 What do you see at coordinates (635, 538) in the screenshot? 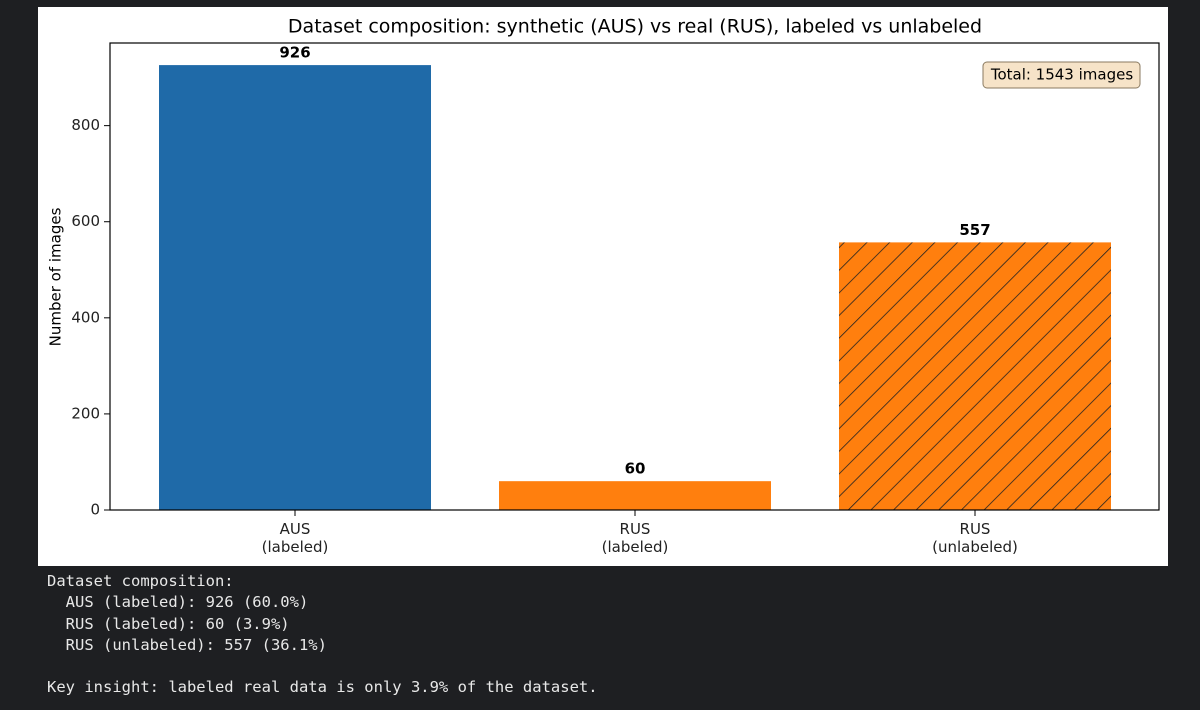
I see `x-tick-label: RUS (labeled)` at bounding box center [635, 538].